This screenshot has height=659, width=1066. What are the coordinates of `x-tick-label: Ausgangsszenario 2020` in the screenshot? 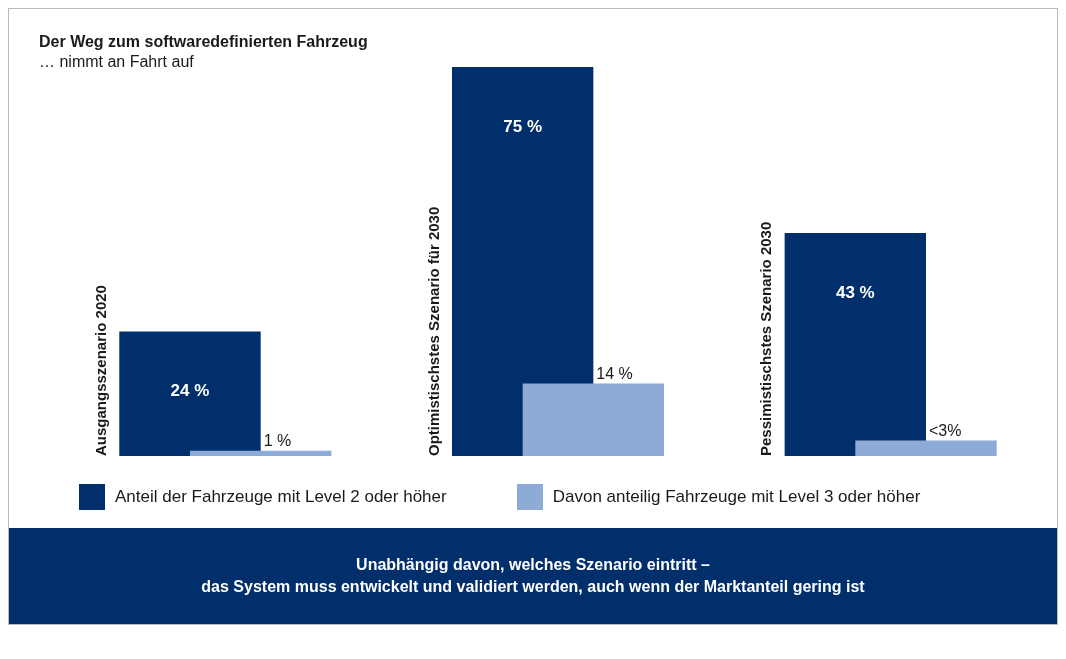 It's located at (100, 370).